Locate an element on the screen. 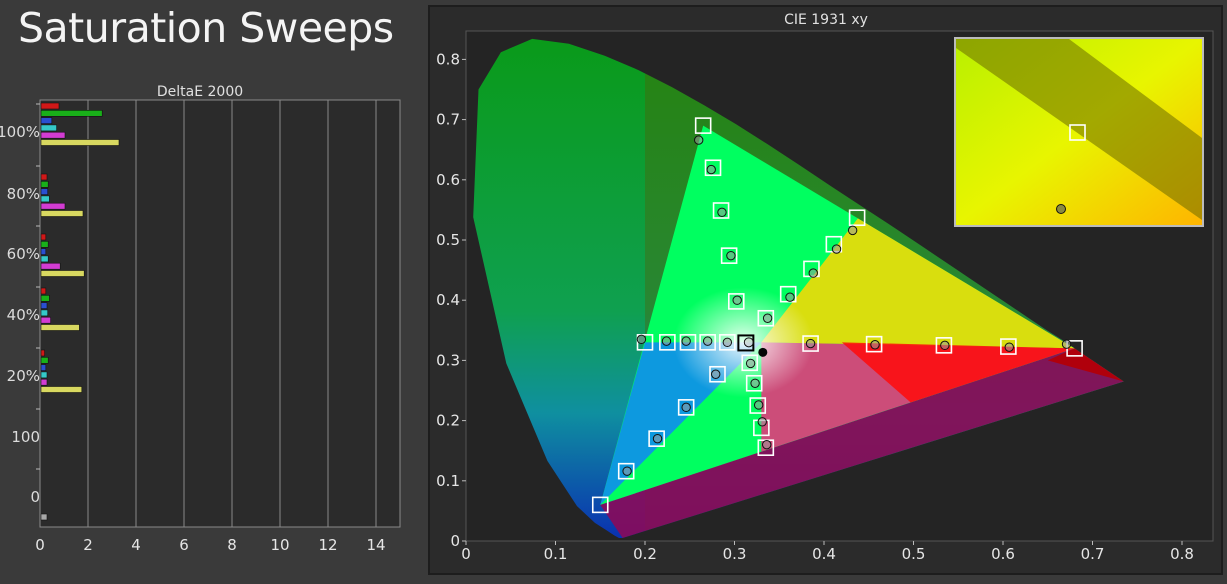 The image size is (1227, 584). deltae-x-tick-label: 2 is located at coordinates (88, 545).